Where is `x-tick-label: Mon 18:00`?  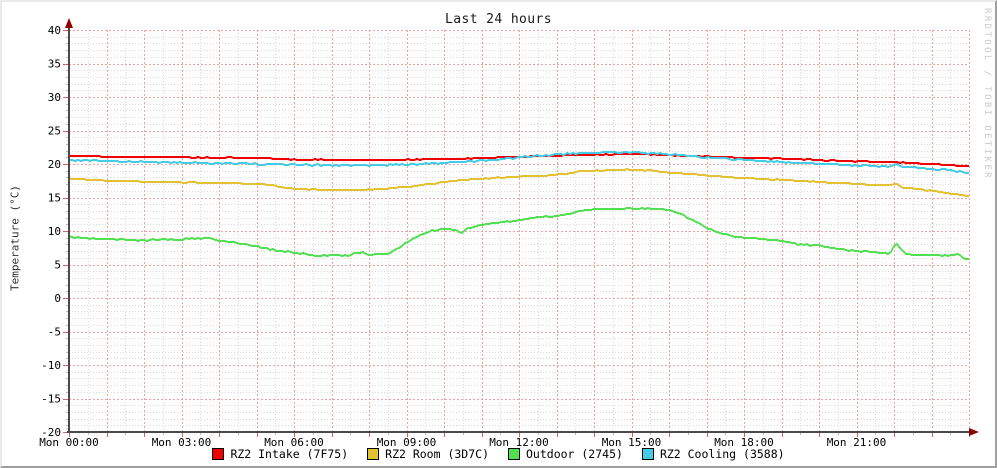 x-tick-label: Mon 18:00 is located at coordinates (744, 442).